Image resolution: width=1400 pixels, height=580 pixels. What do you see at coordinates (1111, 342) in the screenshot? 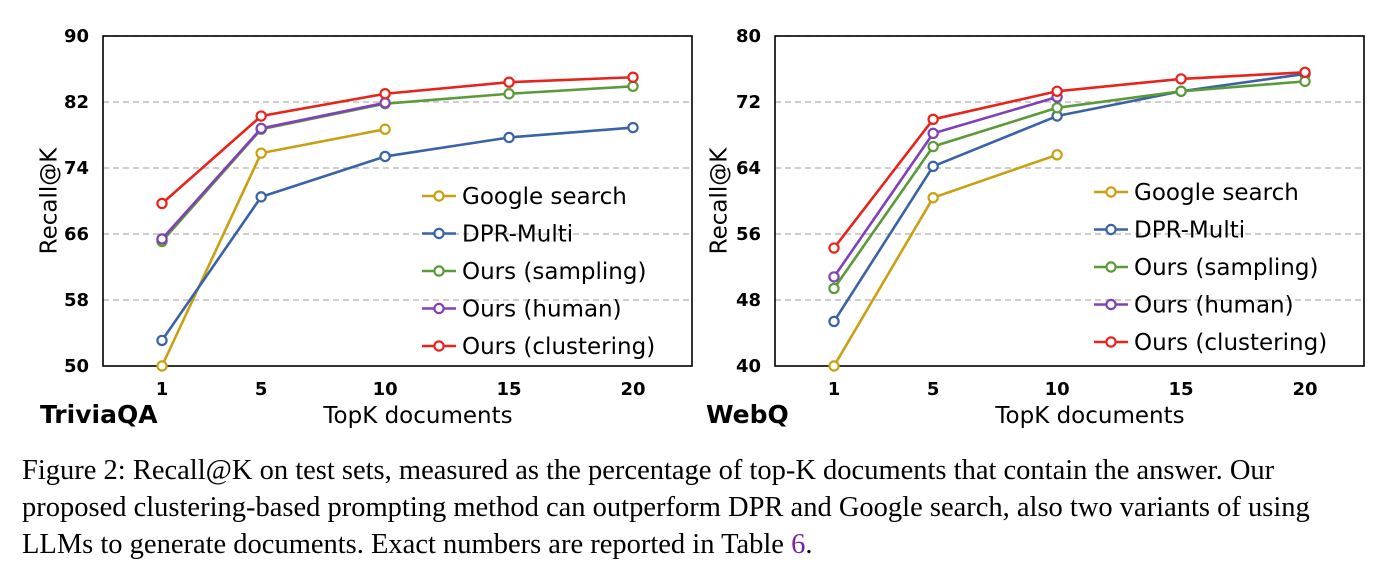
I see `webq-legend-marker-ours-clustering` at bounding box center [1111, 342].